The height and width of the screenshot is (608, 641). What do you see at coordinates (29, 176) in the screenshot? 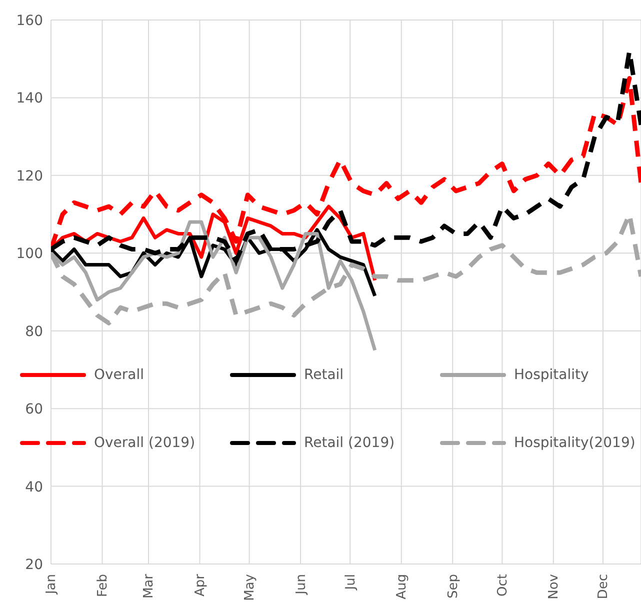
I see `y-tick-label: 120` at bounding box center [29, 176].